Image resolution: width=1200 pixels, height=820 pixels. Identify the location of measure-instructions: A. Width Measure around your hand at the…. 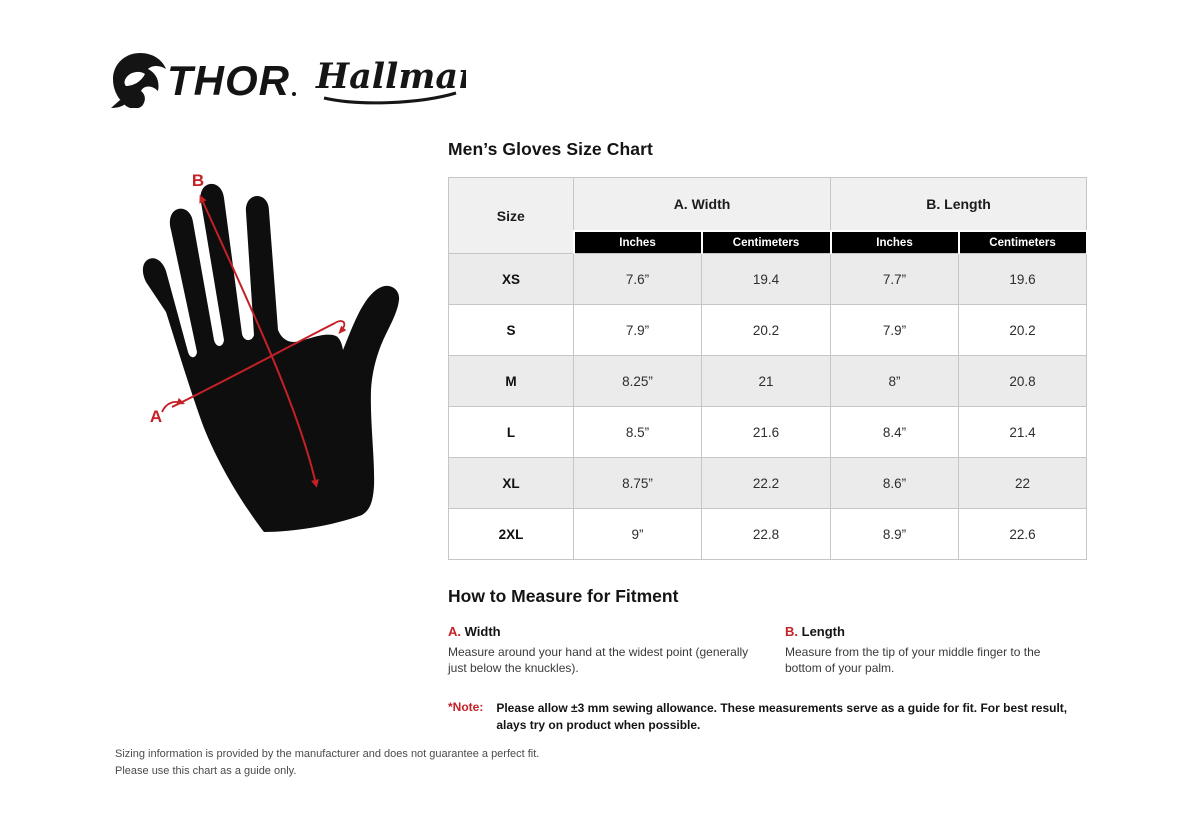
(768, 650).